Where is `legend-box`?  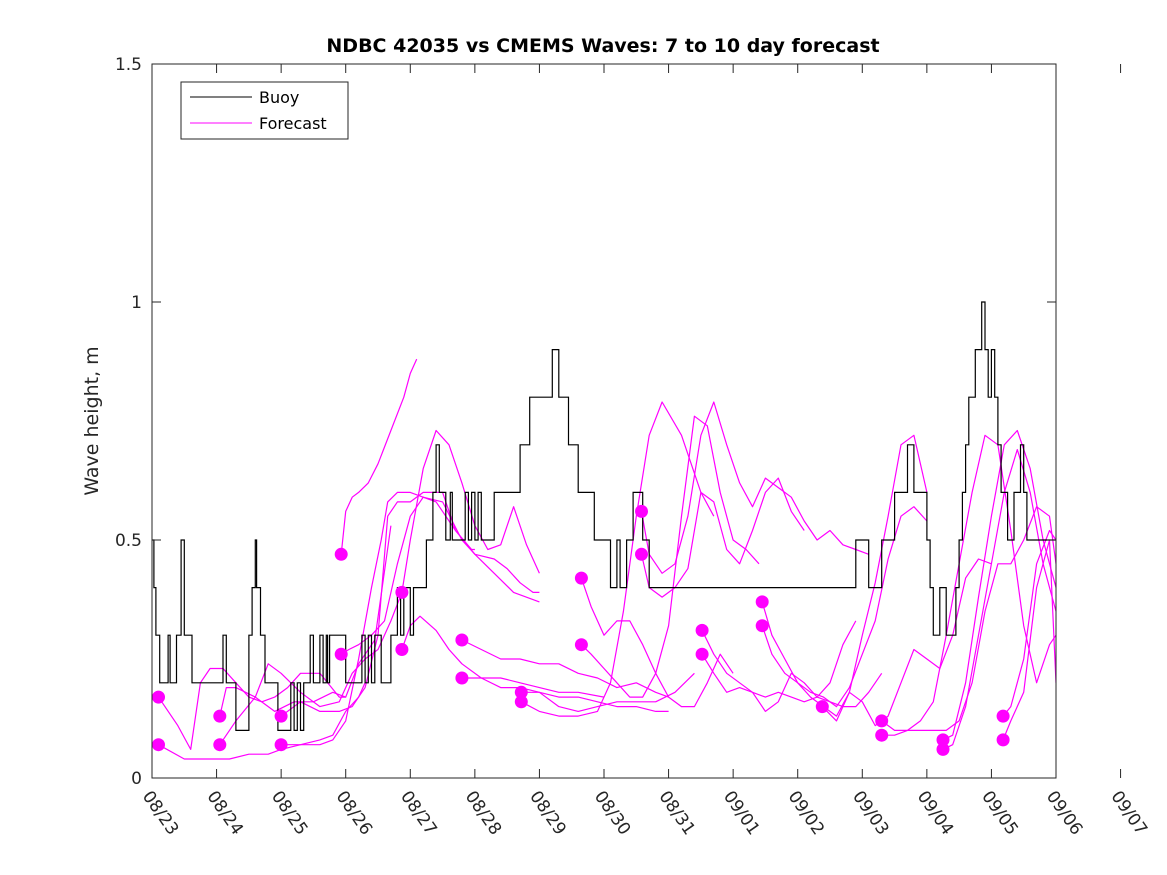 legend-box is located at coordinates (264, 110).